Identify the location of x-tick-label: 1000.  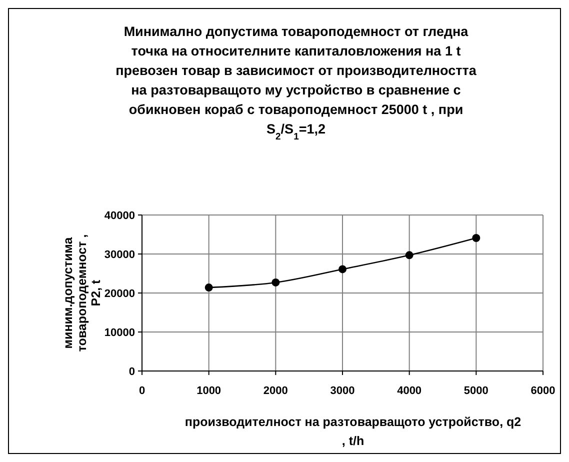
(209, 391).